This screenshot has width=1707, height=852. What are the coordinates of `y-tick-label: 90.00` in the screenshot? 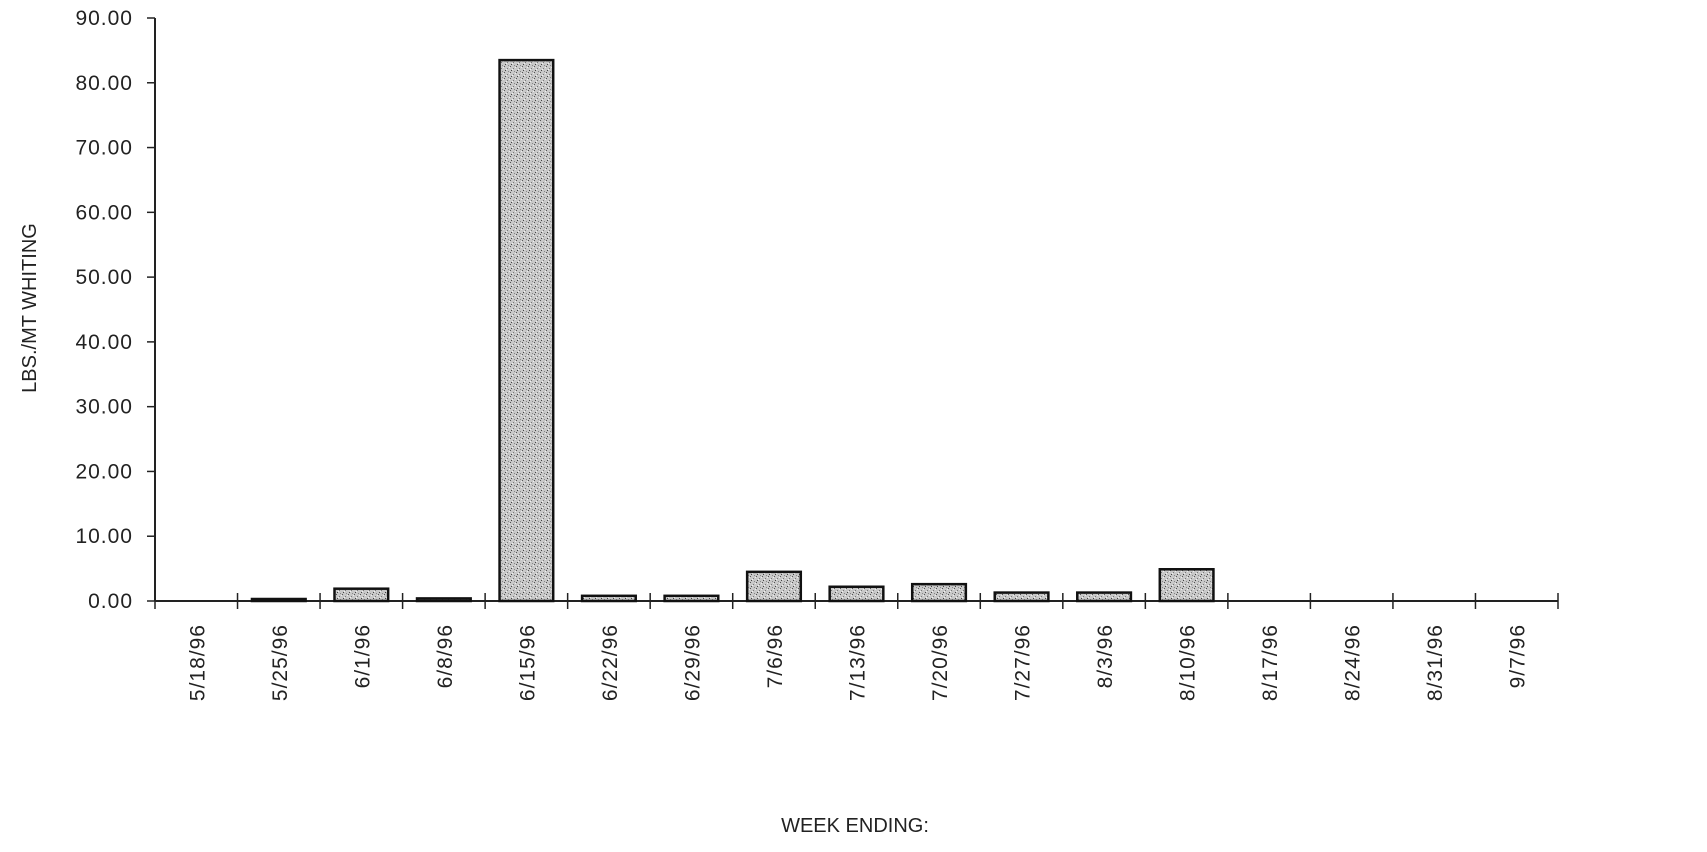 It's located at (104, 18).